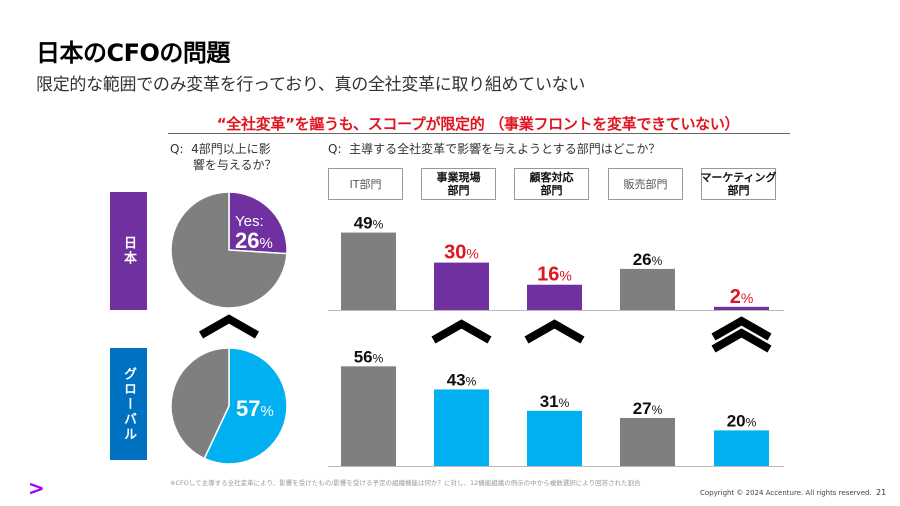 This screenshot has height=506, width=900. What do you see at coordinates (223, 165) in the screenshot?
I see `question-pie-line2: 響を与えるか？` at bounding box center [223, 165].